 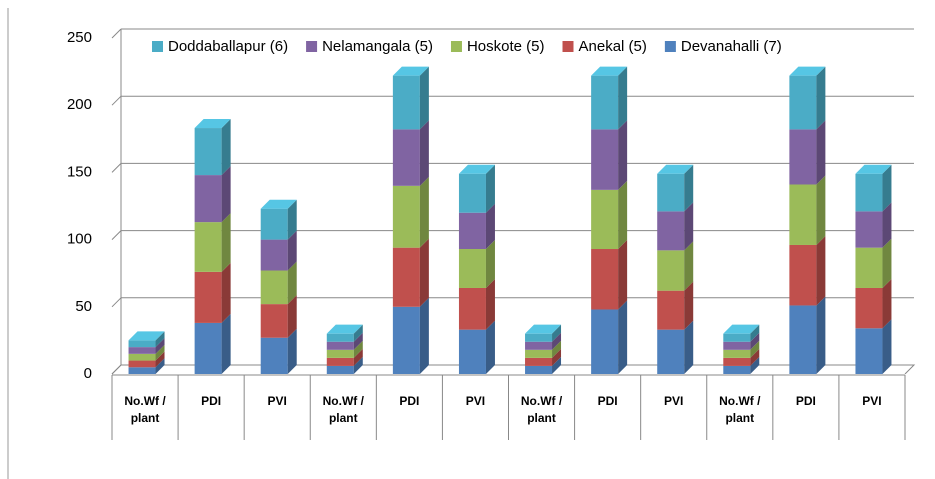 What do you see at coordinates (88, 373) in the screenshot?
I see `y-tick-label: 0` at bounding box center [88, 373].